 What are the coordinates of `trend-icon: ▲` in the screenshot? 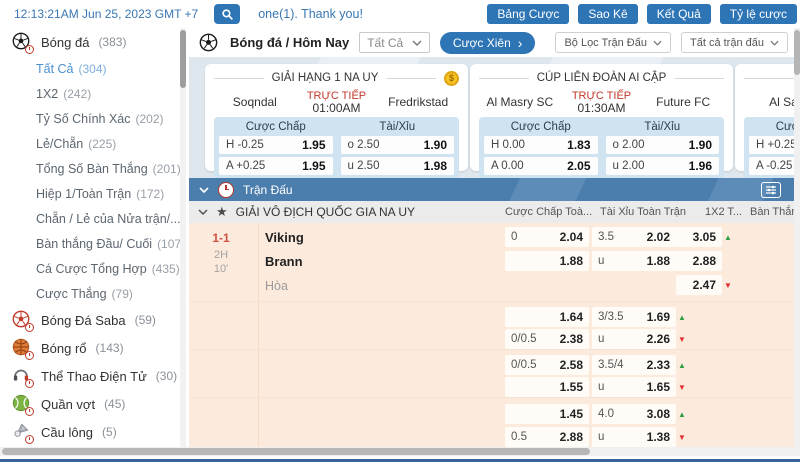 It's located at (682, 317).